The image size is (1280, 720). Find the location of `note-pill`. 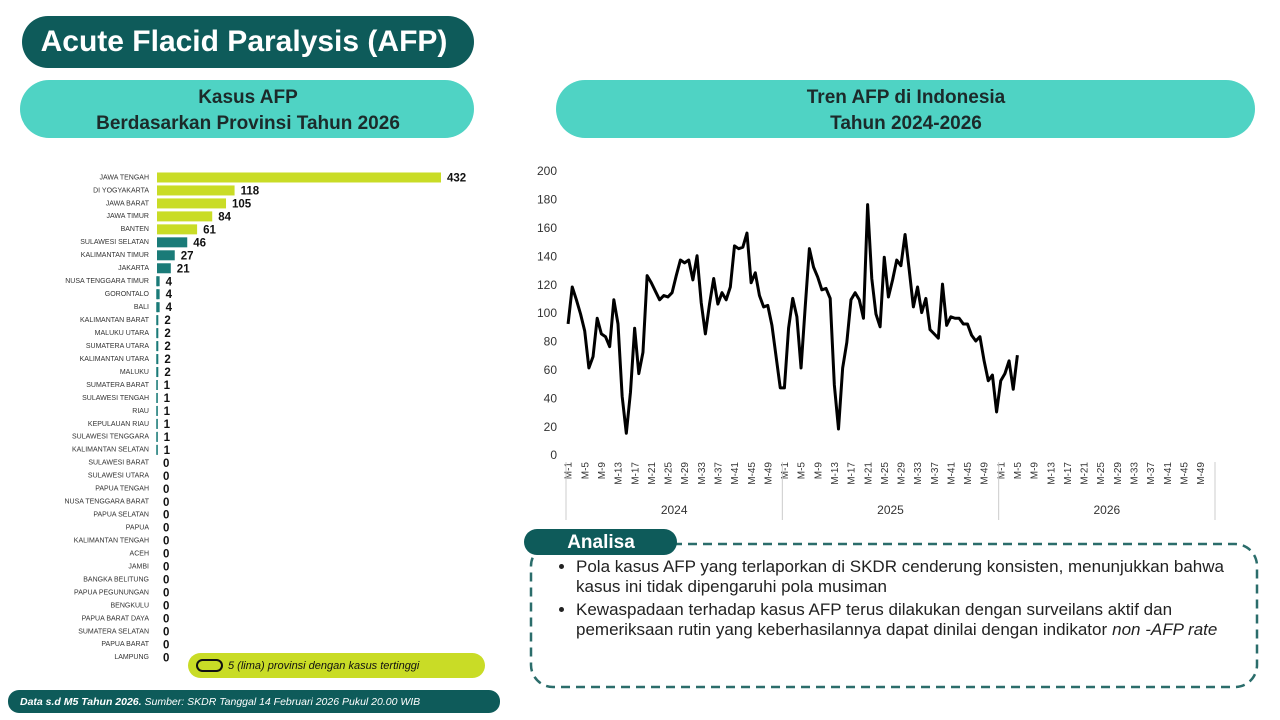

note-pill is located at coordinates (336, 665).